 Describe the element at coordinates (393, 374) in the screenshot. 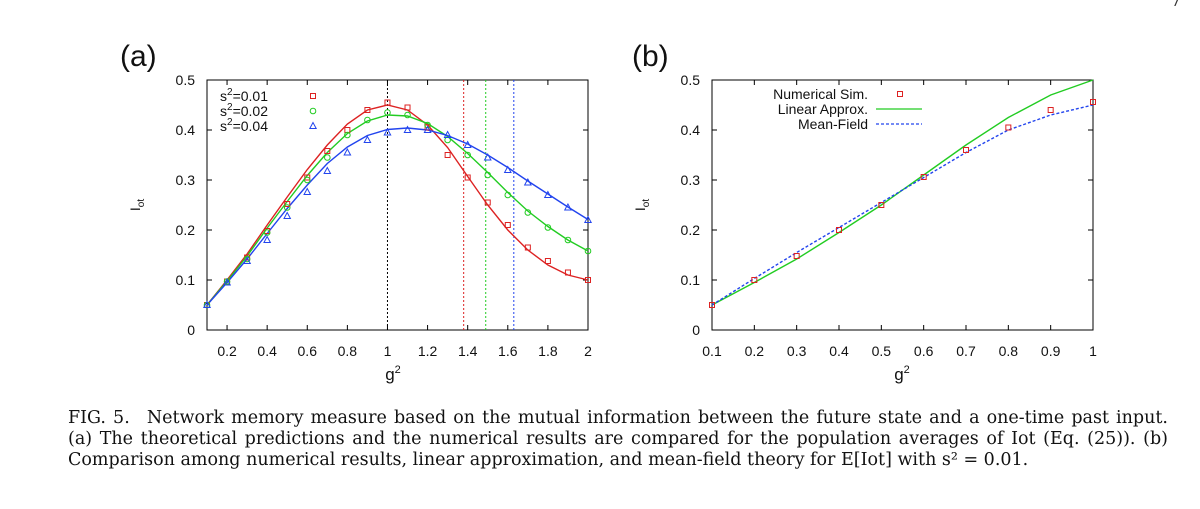

I see `panel-a-xlabel: g2` at that location.